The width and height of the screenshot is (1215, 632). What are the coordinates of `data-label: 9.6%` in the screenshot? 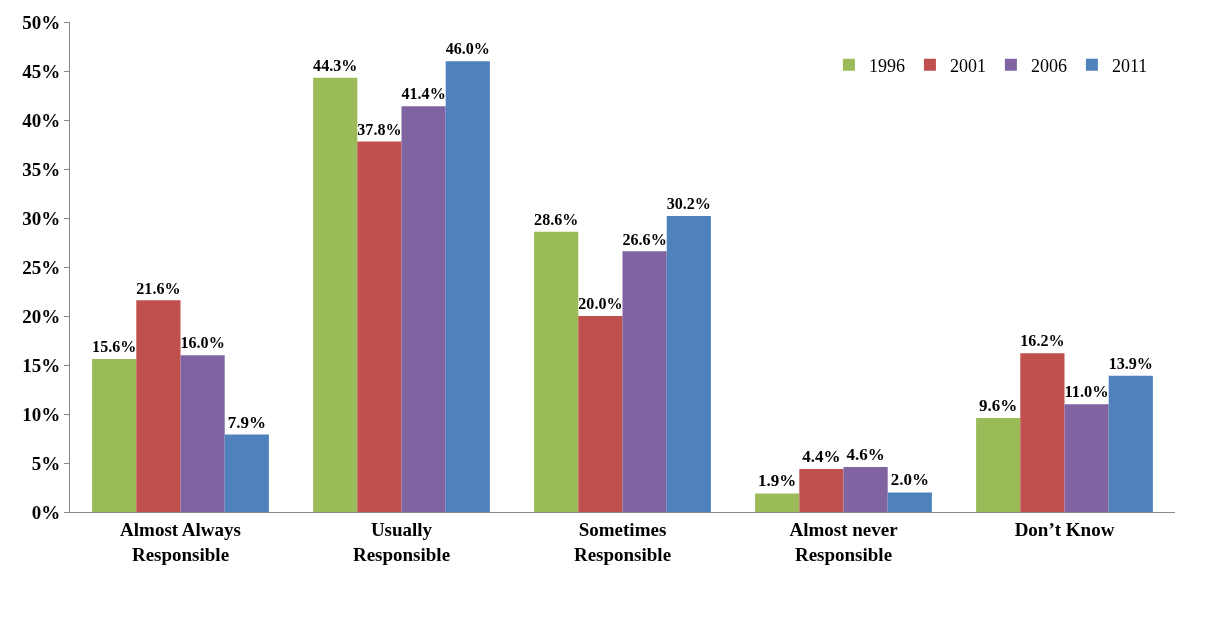 It's located at (998, 405).